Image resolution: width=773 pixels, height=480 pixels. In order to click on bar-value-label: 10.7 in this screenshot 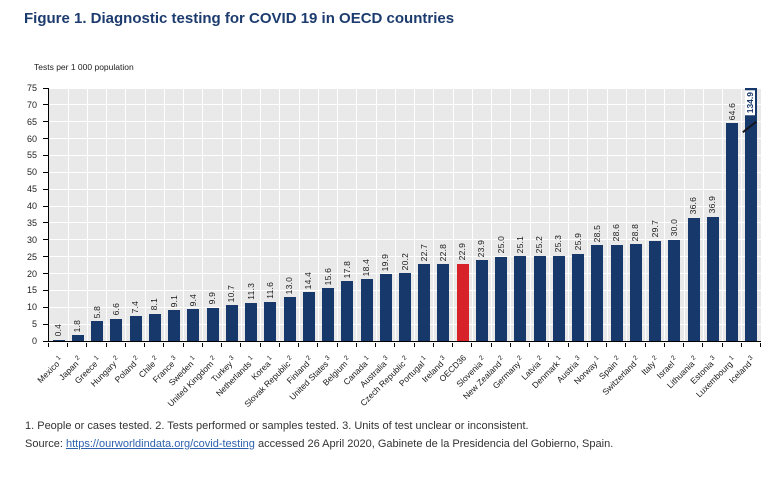, I will do `click(231, 293)`.